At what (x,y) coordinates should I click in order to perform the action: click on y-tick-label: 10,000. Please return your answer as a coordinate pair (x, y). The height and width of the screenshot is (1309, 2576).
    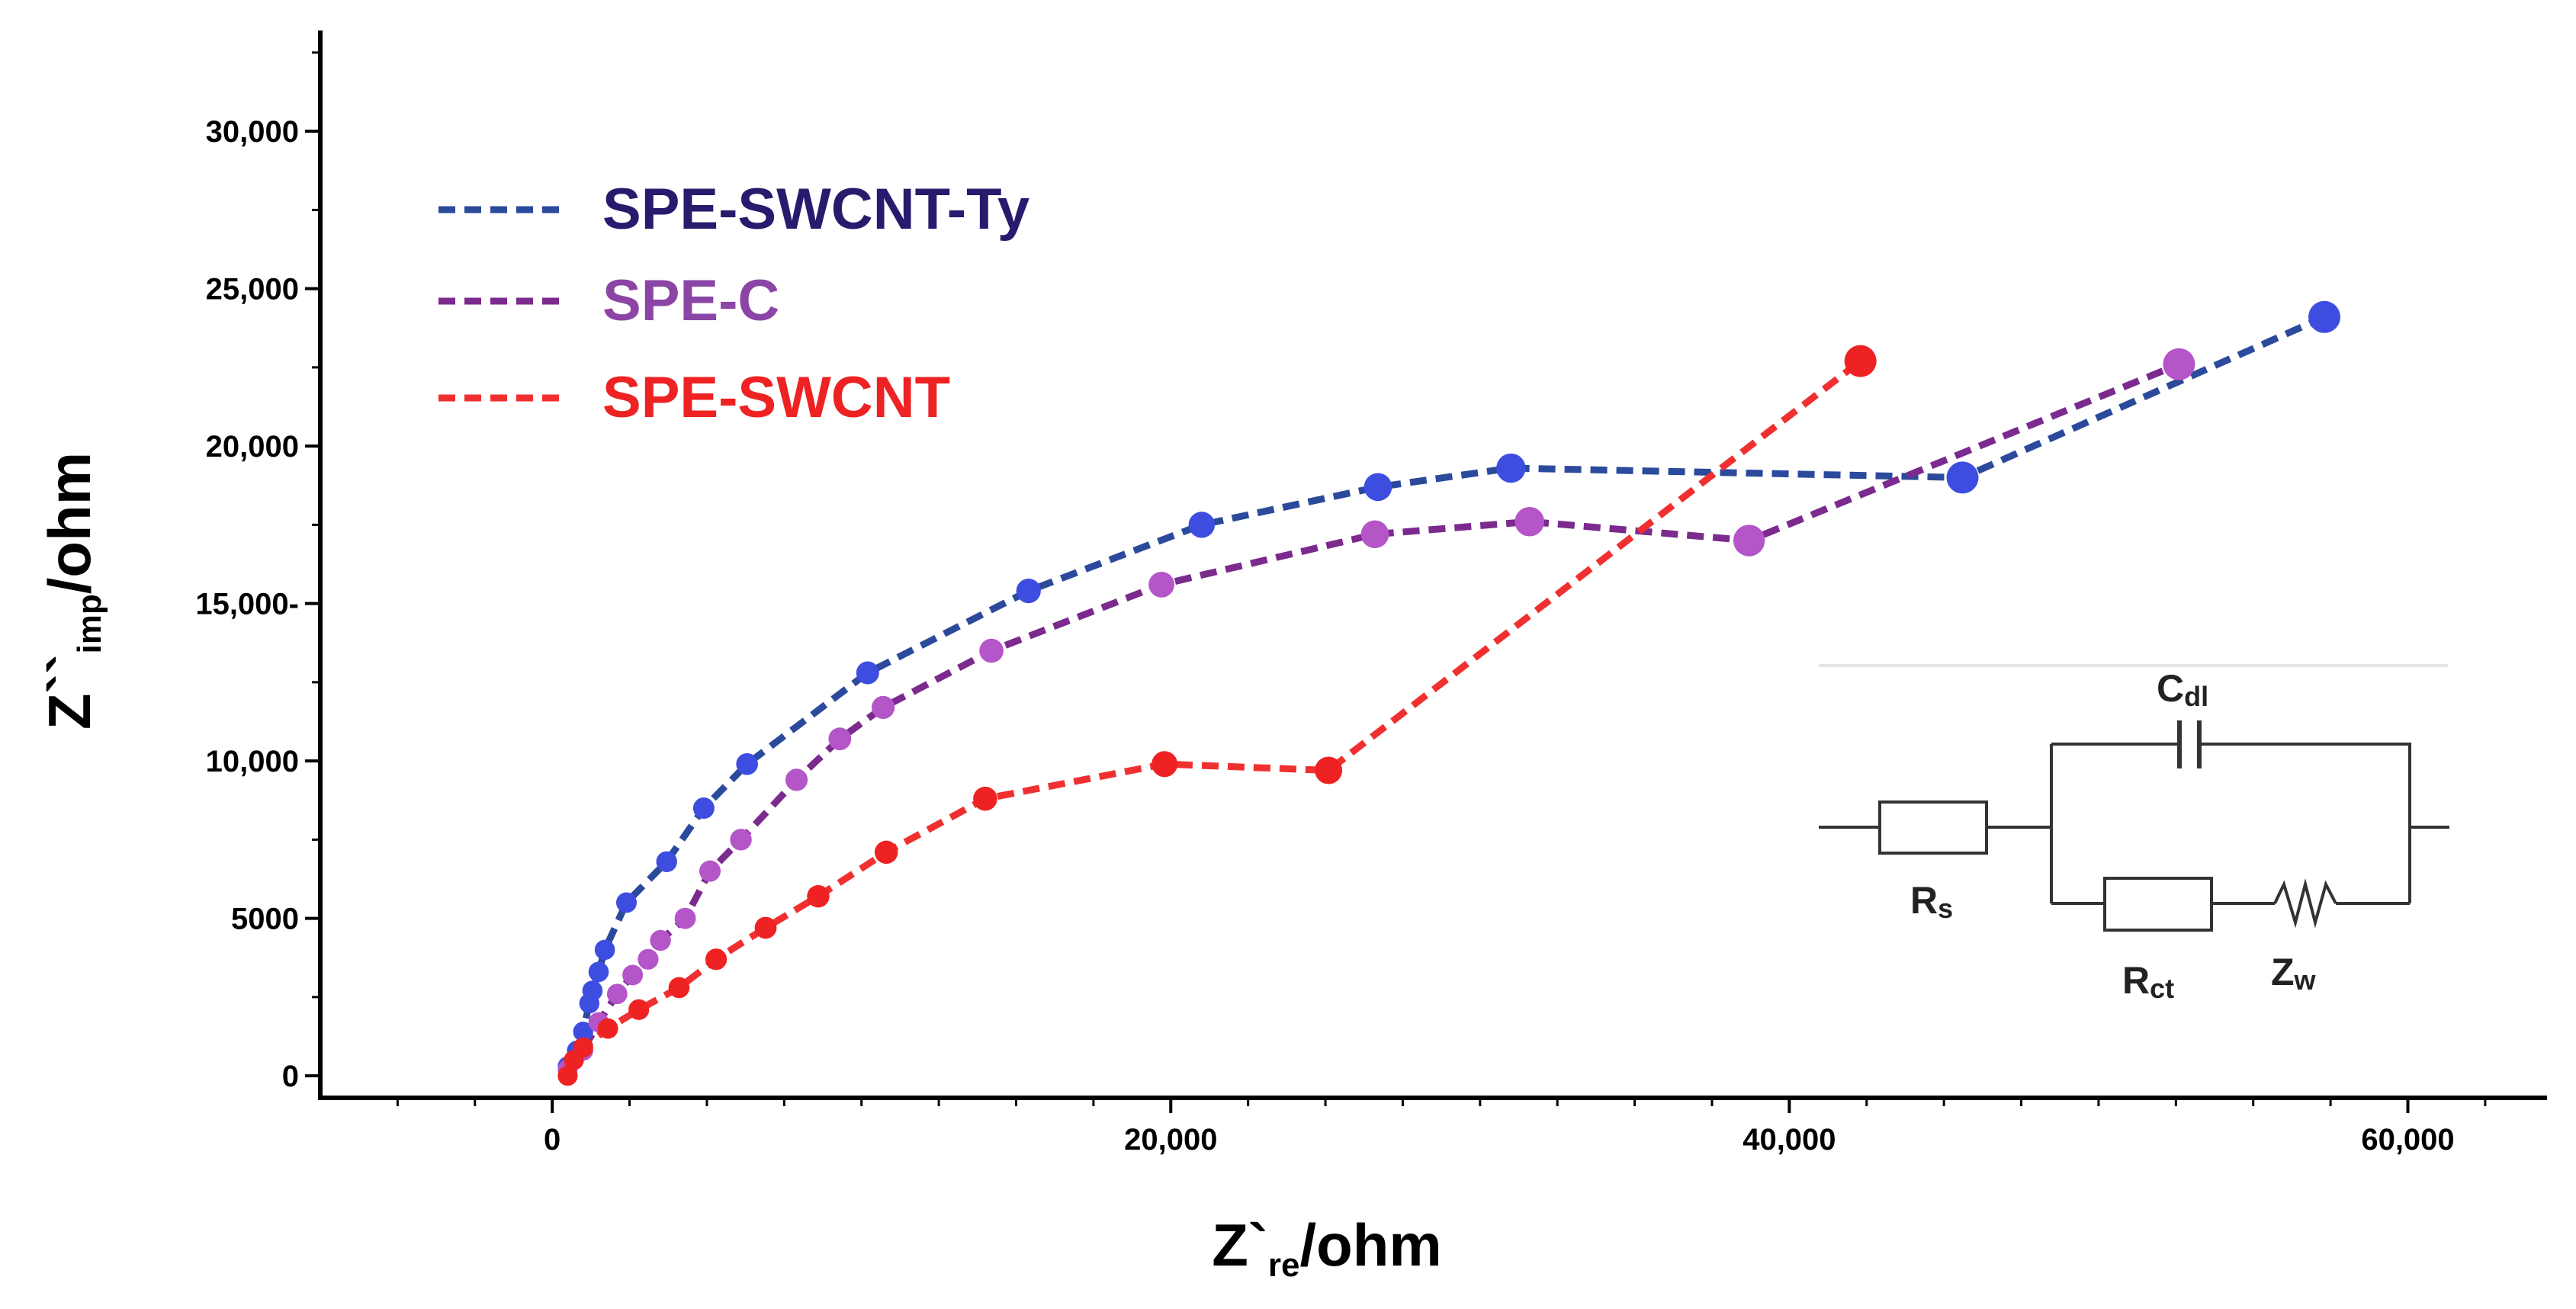
    Looking at the image, I should click on (252, 761).